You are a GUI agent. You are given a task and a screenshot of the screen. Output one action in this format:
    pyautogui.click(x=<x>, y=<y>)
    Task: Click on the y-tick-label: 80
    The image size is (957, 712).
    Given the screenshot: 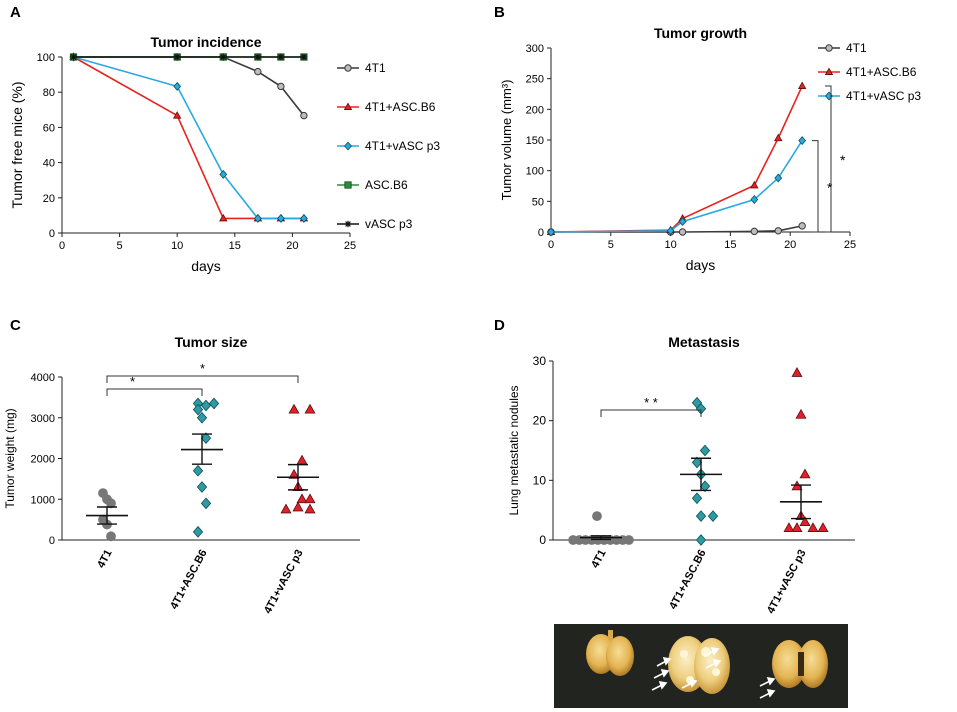 What is the action you would take?
    pyautogui.click(x=49, y=93)
    